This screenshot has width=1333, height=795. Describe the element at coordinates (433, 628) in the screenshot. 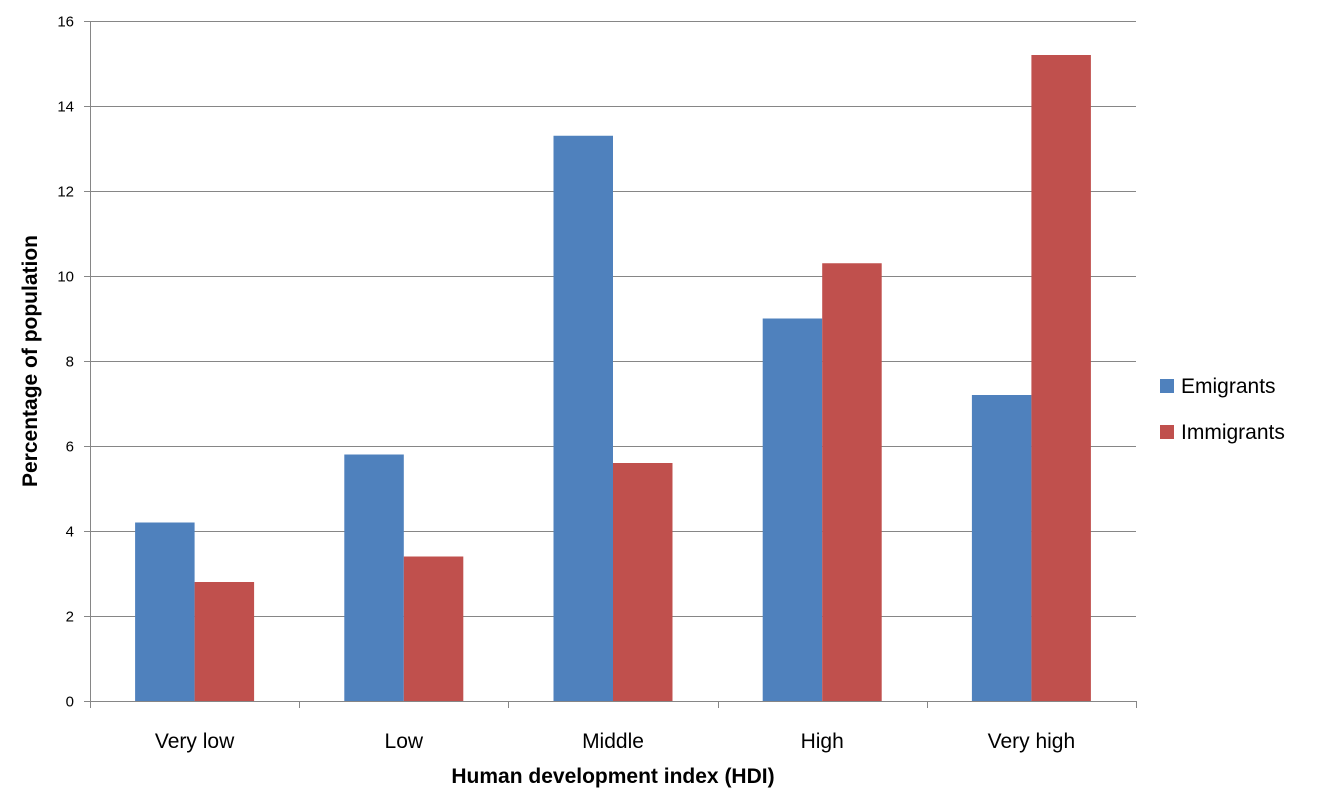

I see `bar-immigrants-low` at that location.